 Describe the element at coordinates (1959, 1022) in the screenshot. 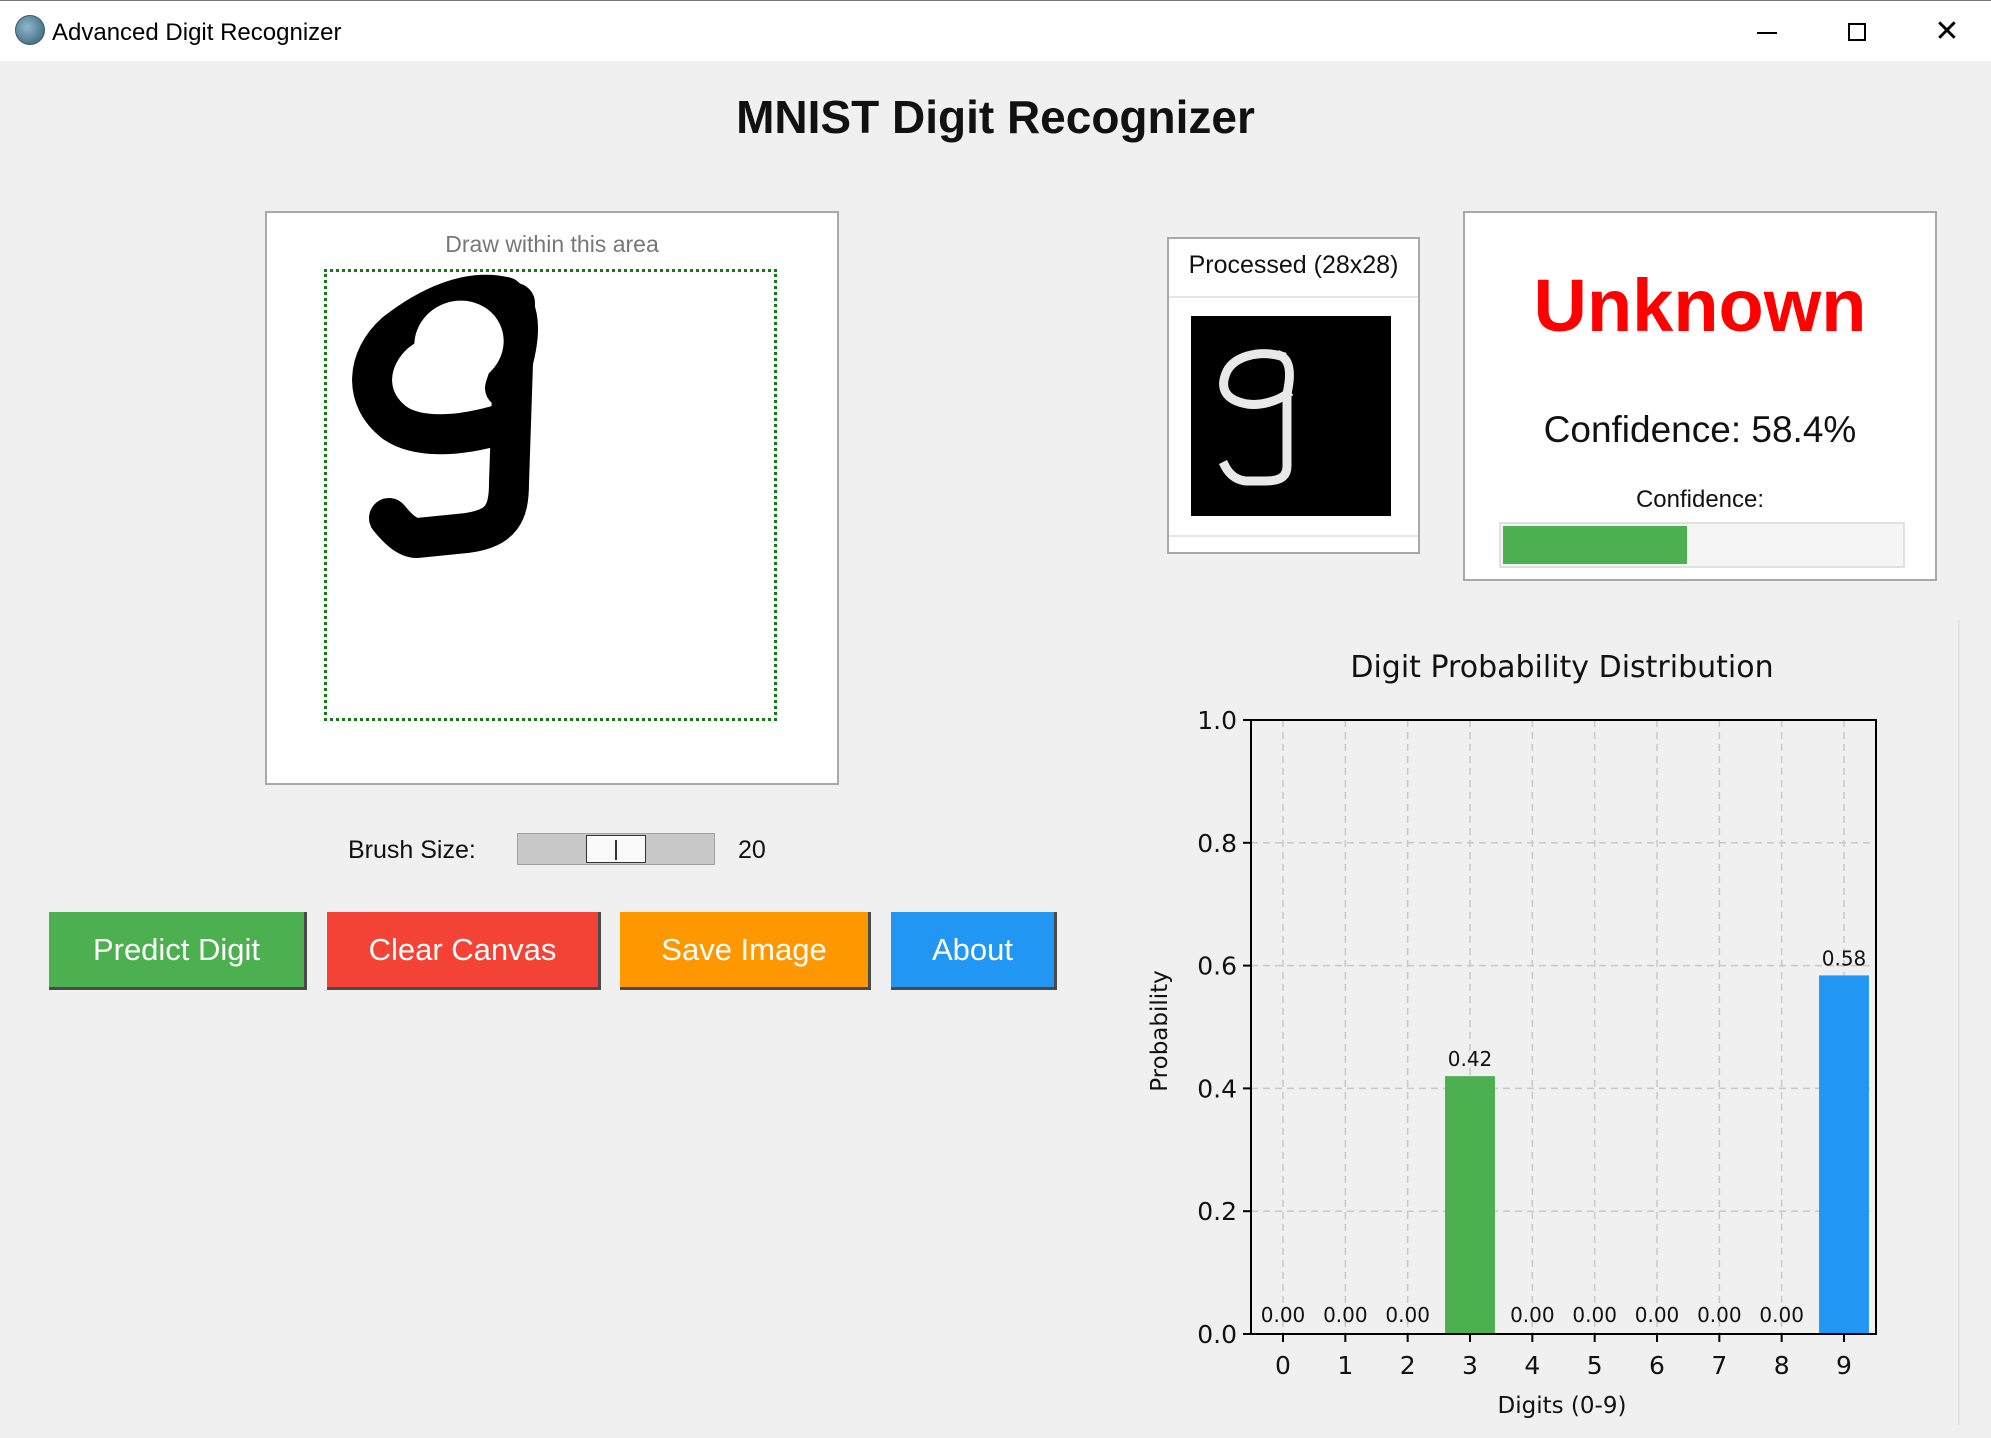

I see `panel-divider` at that location.